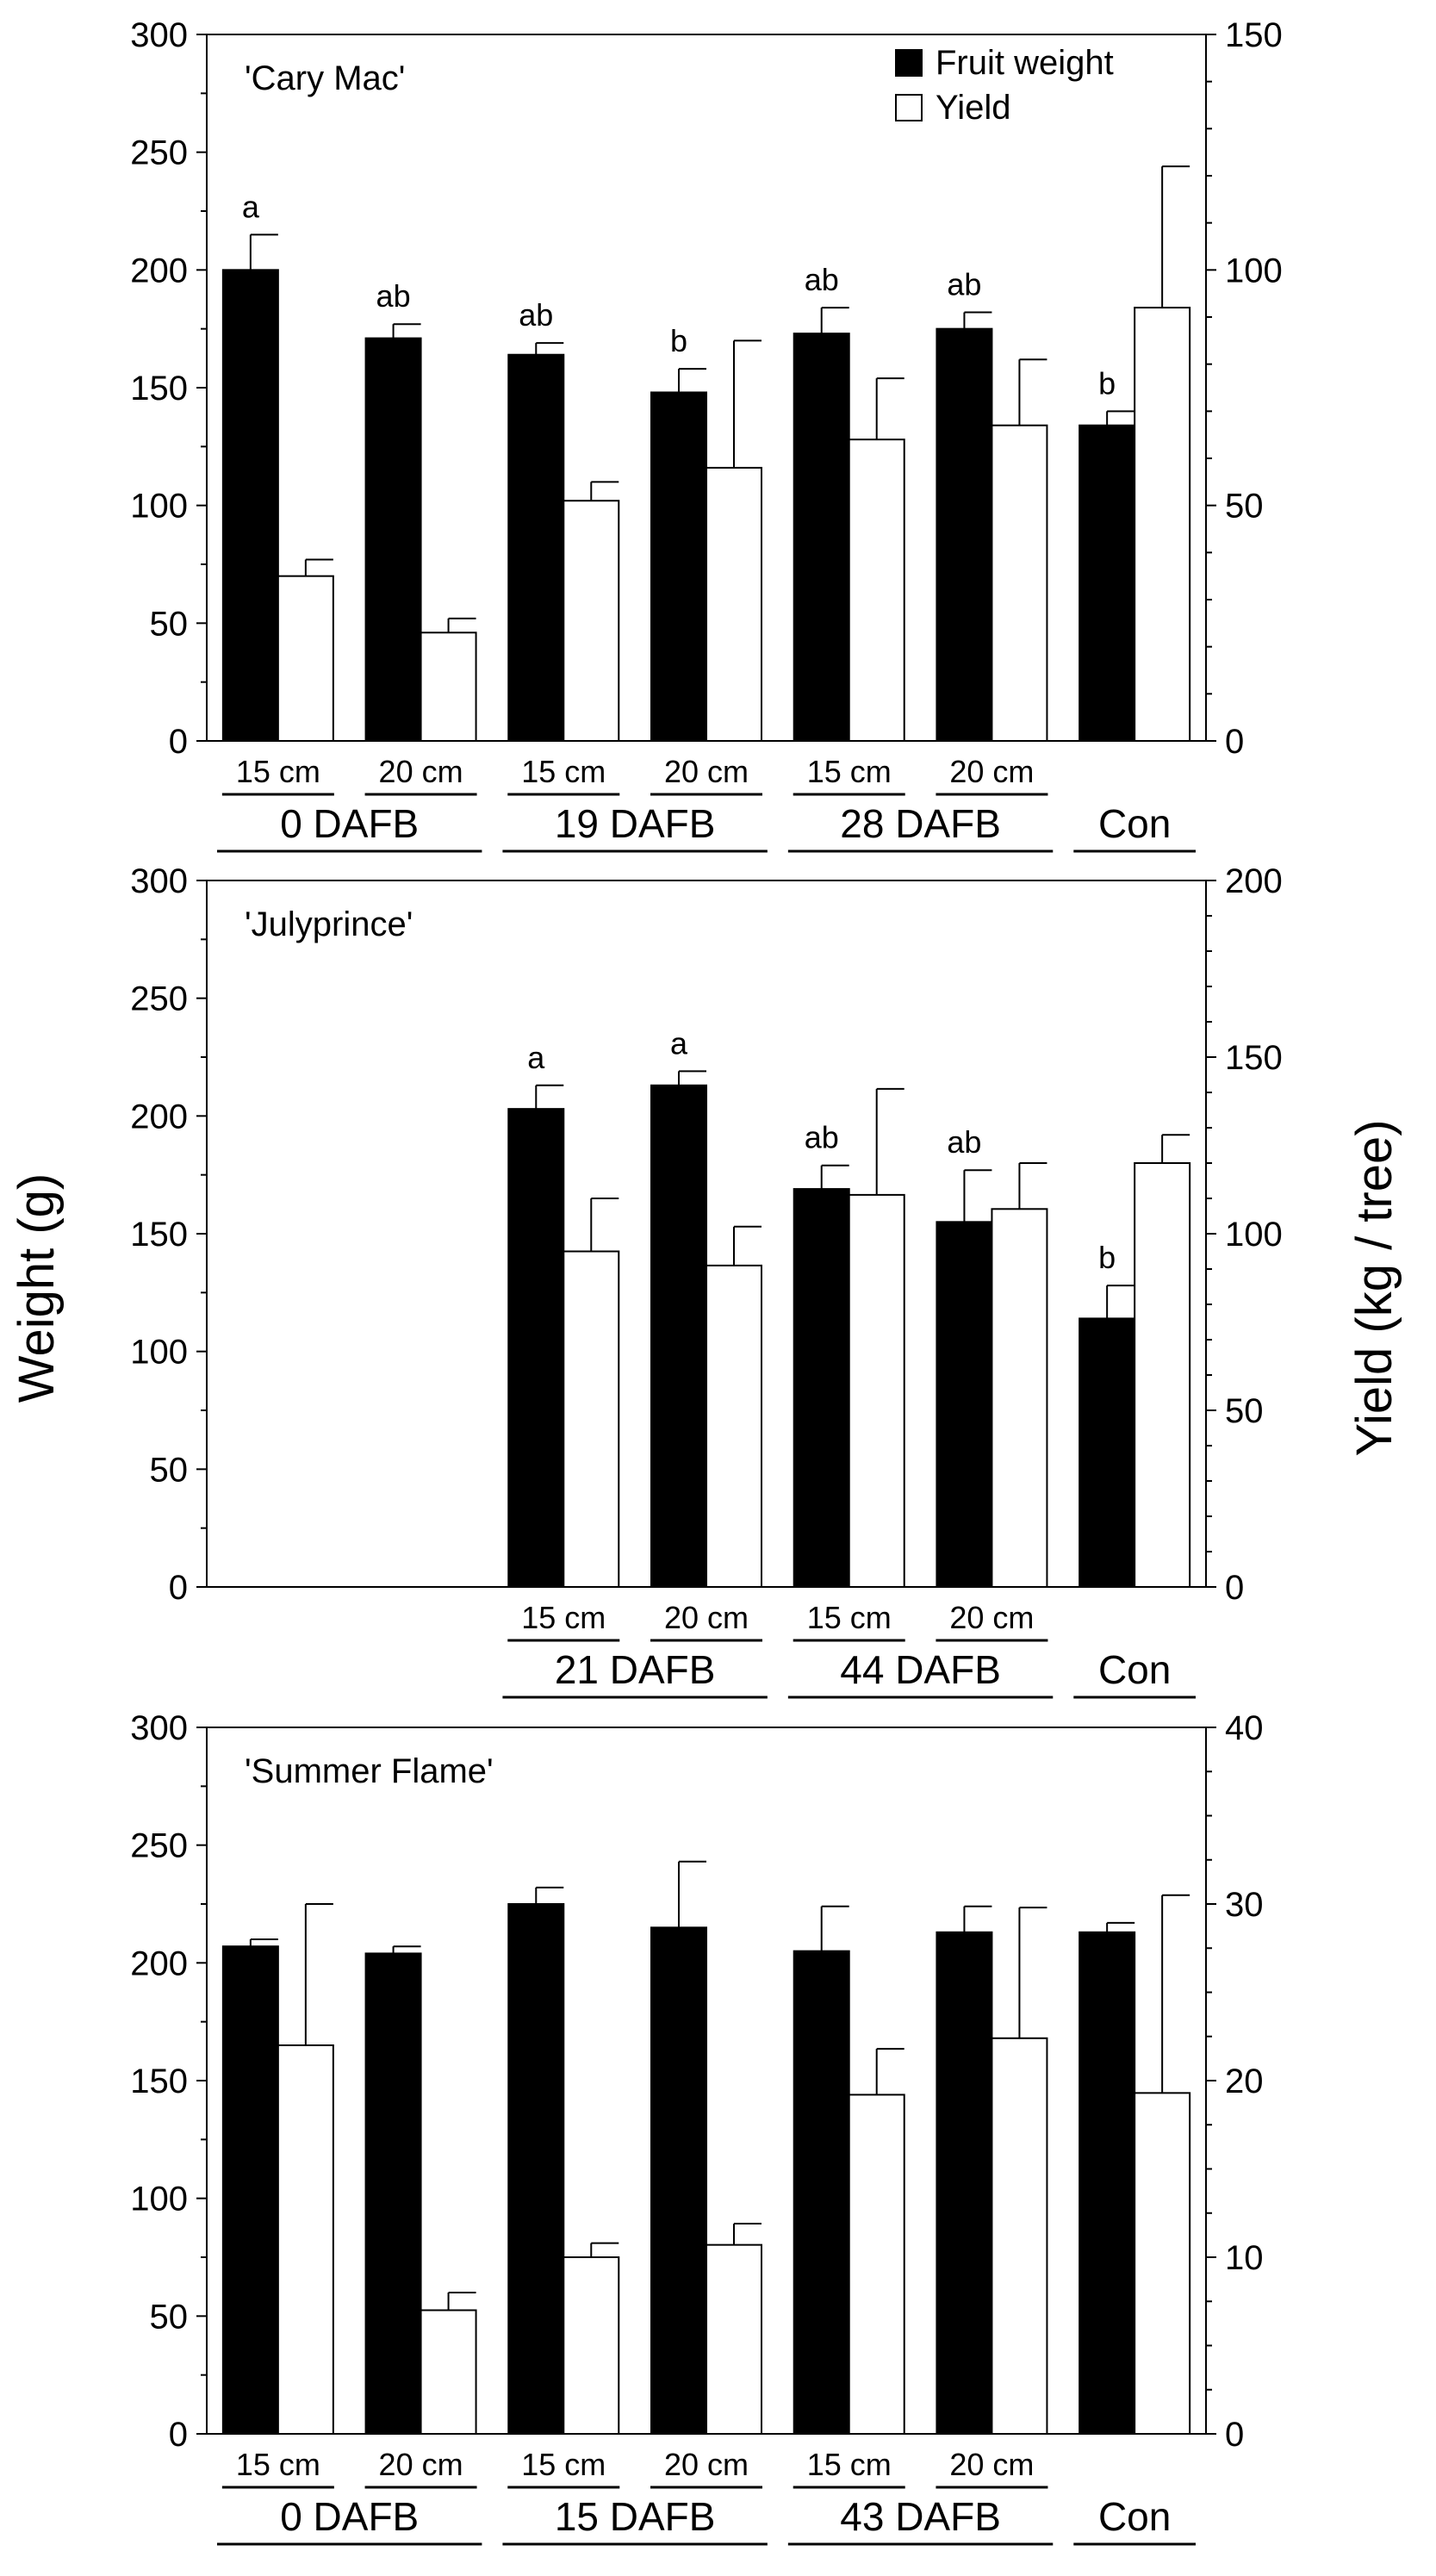  What do you see at coordinates (1244, 1728) in the screenshot?
I see `y2-tick-label: 40` at bounding box center [1244, 1728].